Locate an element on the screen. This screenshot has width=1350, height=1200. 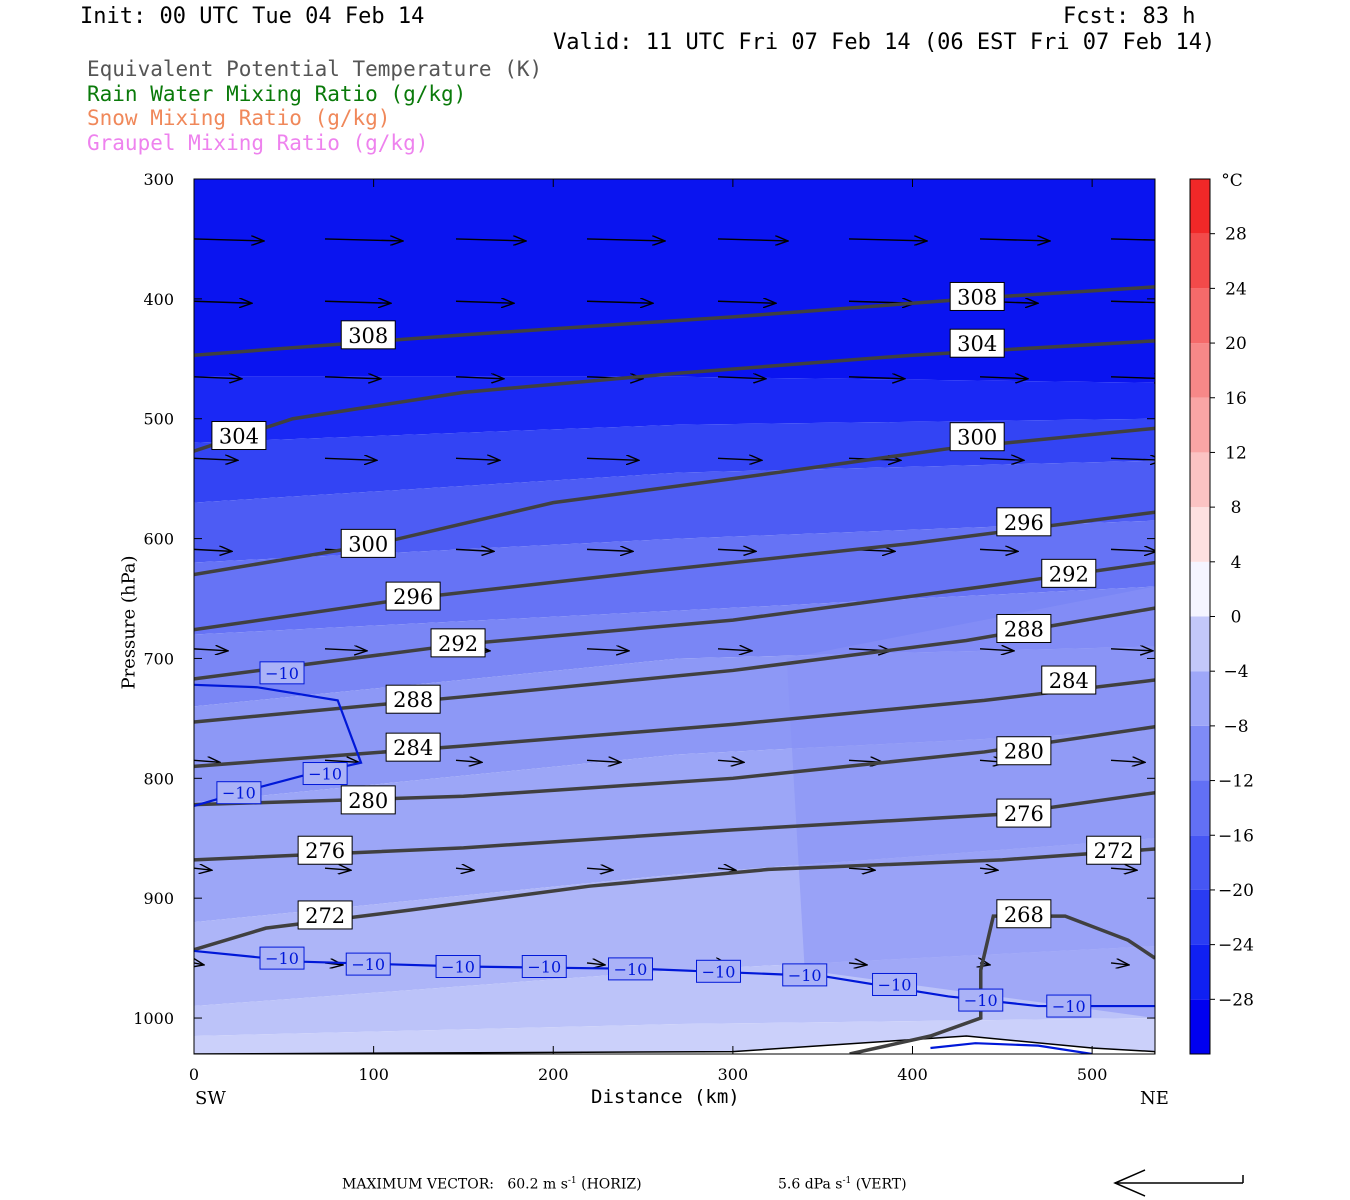
legend-graupel: Graupel Mixing Ratio (g/kg) is located at coordinates (258, 143).